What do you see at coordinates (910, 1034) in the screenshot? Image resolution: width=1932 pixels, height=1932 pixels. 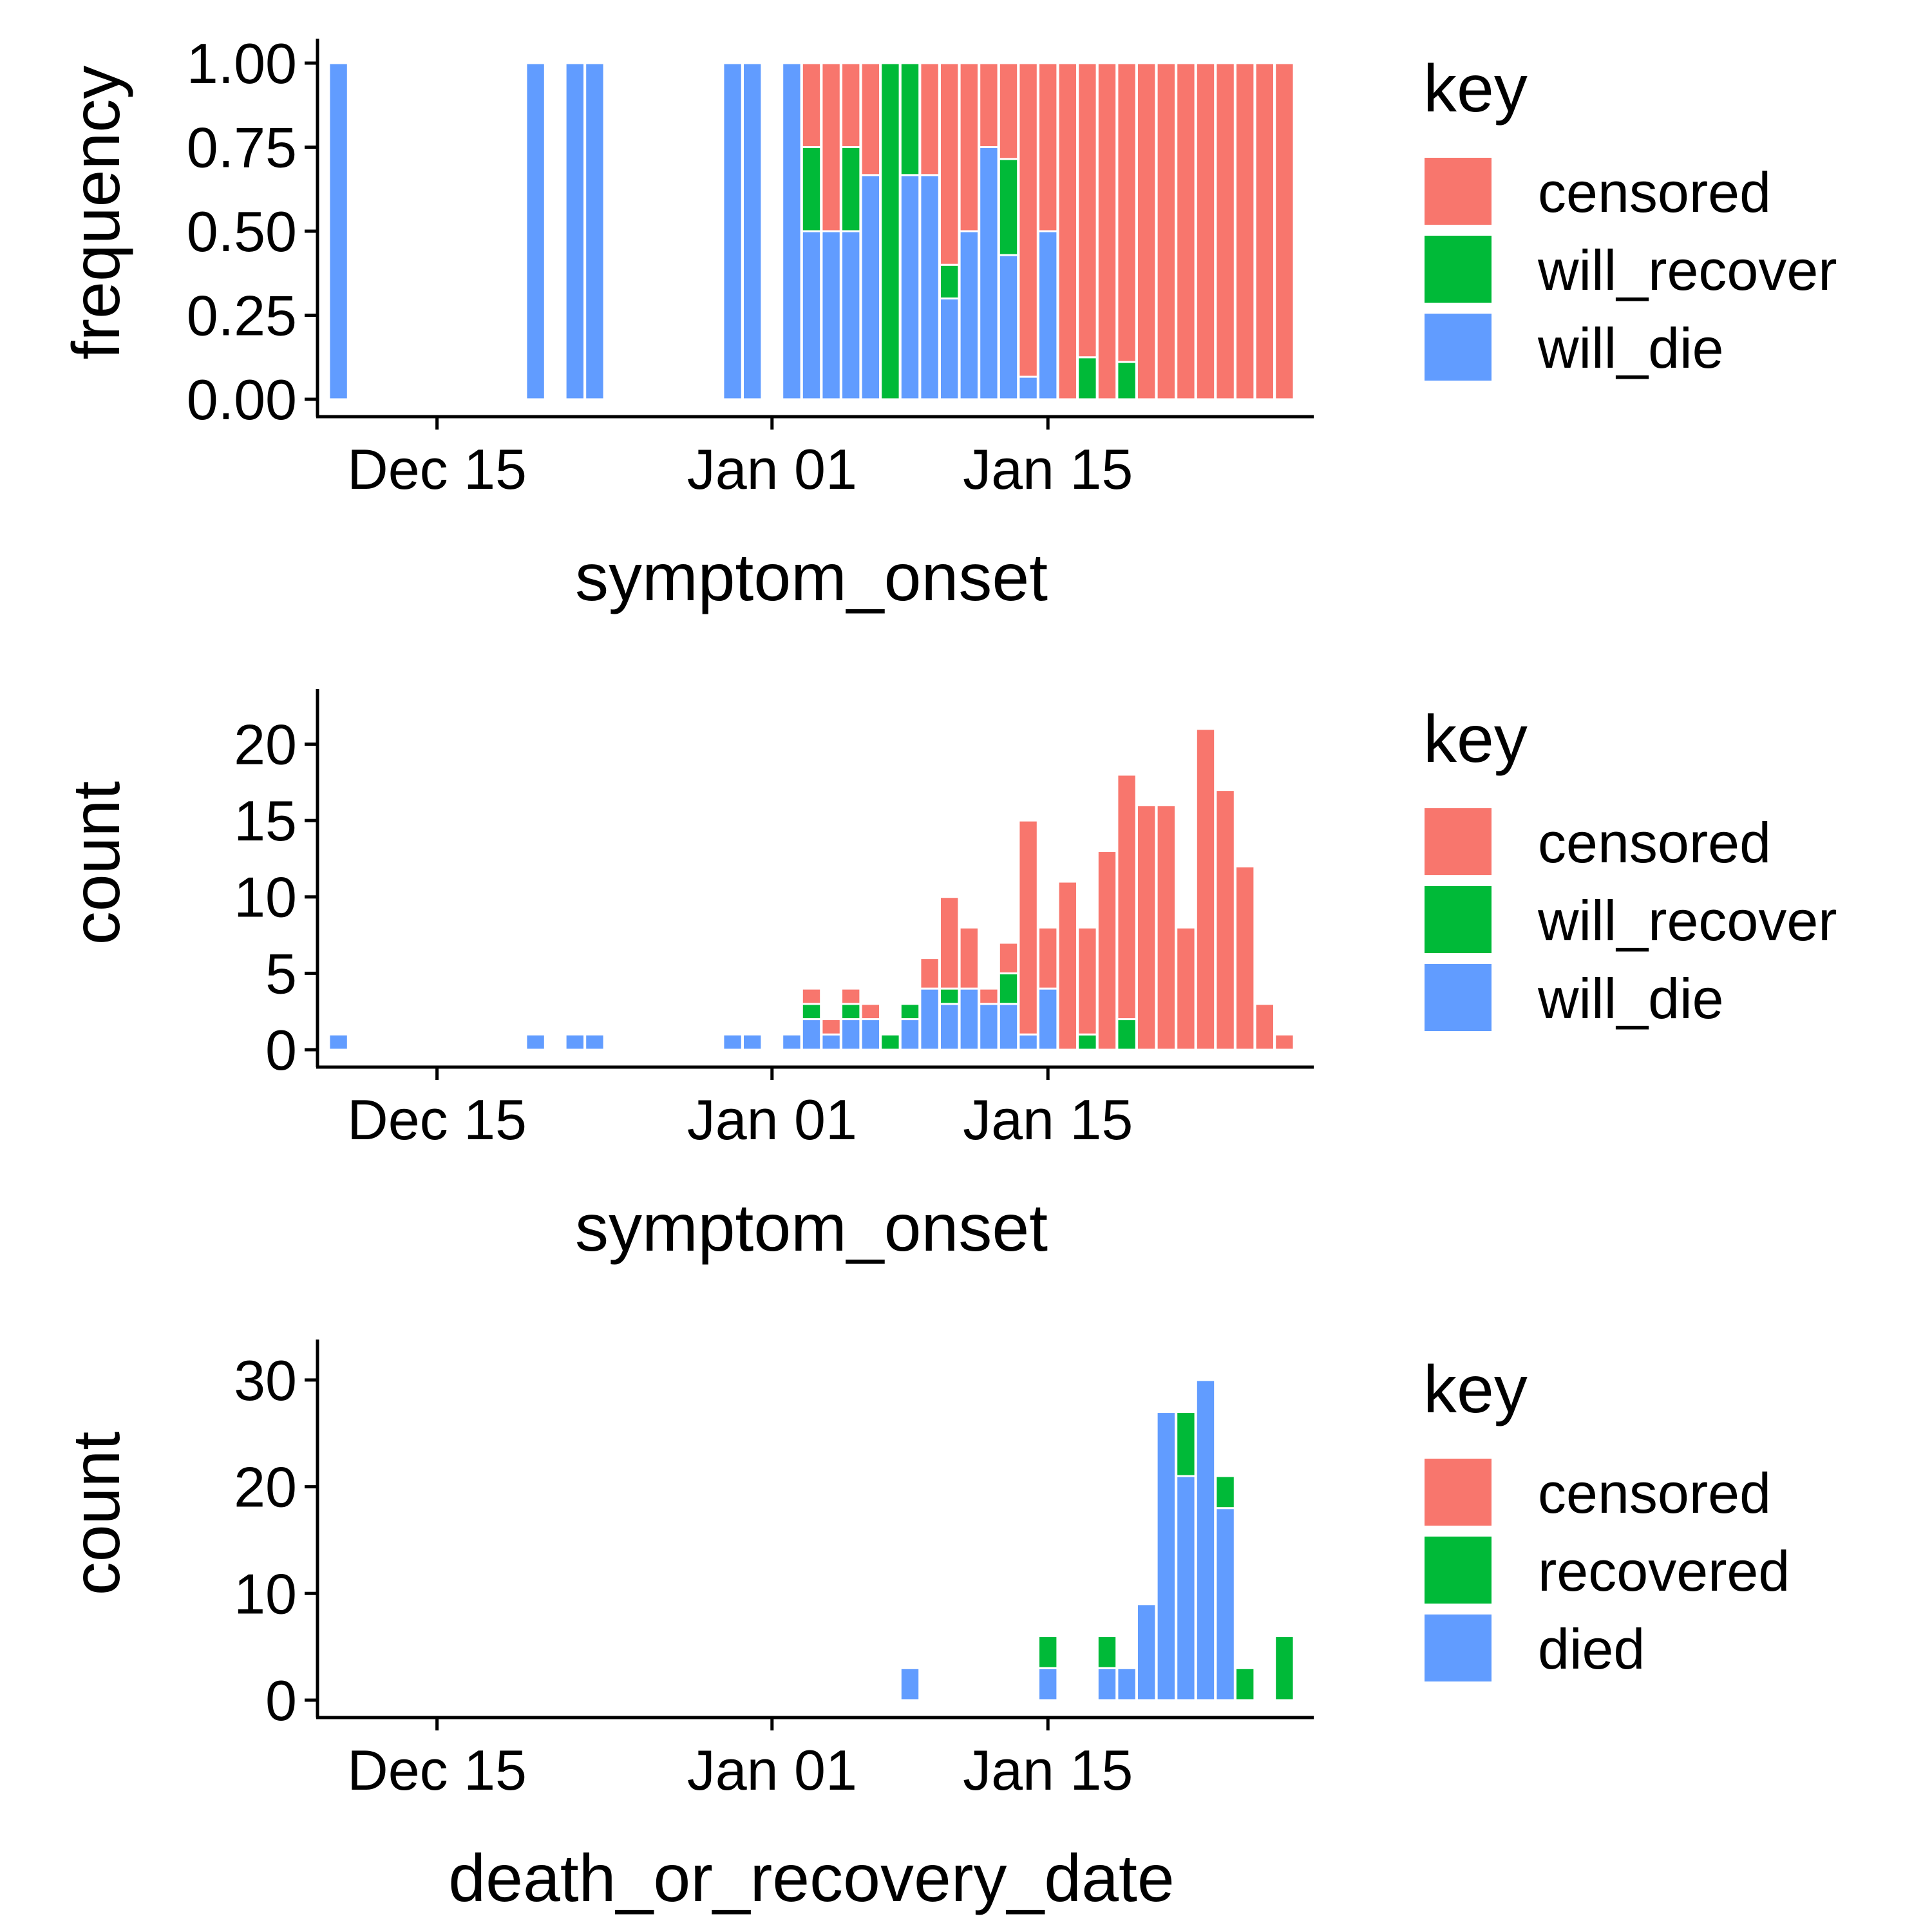 I see `bar-2020-01-08-will_die` at bounding box center [910, 1034].